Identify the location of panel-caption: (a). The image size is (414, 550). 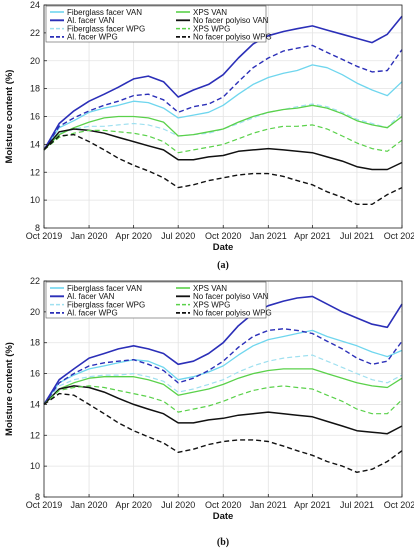
(223, 265).